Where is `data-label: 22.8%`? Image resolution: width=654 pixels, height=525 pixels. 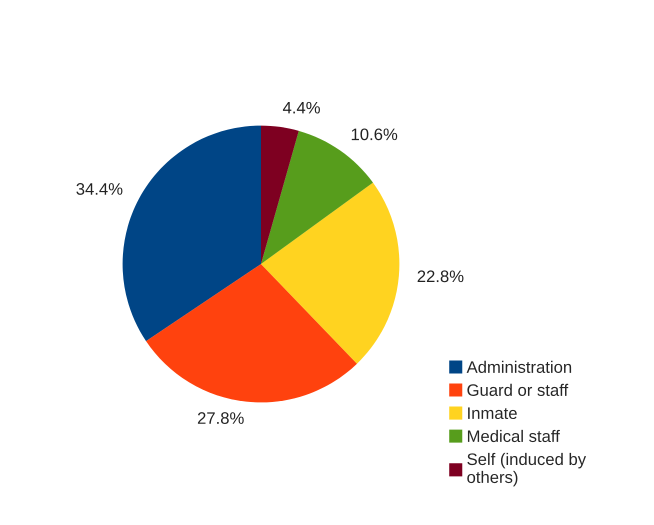 data-label: 22.8% is located at coordinates (441, 276).